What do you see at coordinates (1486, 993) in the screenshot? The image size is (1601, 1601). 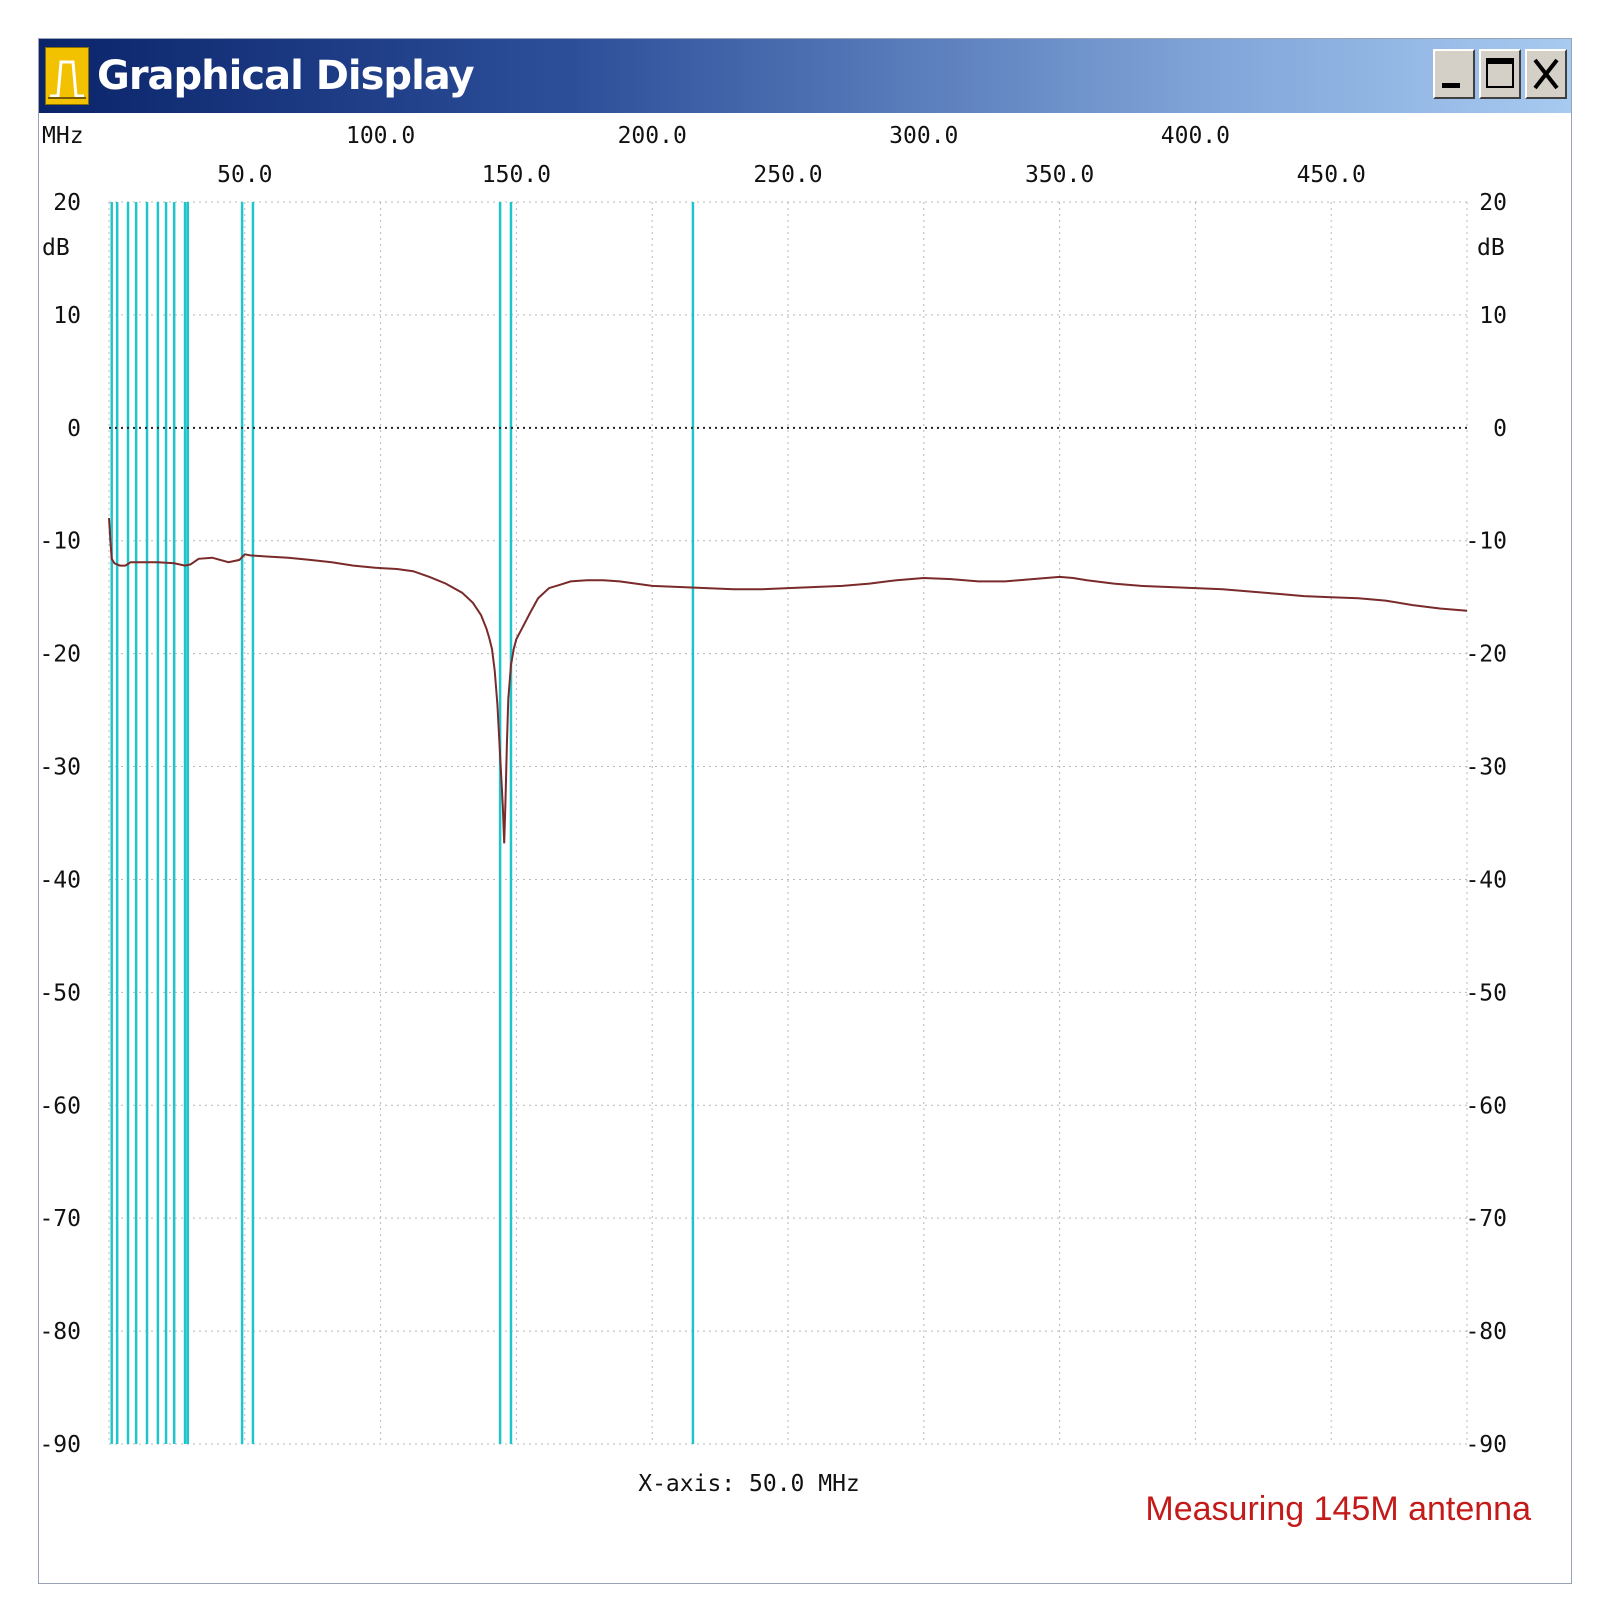 I see `y-tick-label-right: -50` at bounding box center [1486, 993].